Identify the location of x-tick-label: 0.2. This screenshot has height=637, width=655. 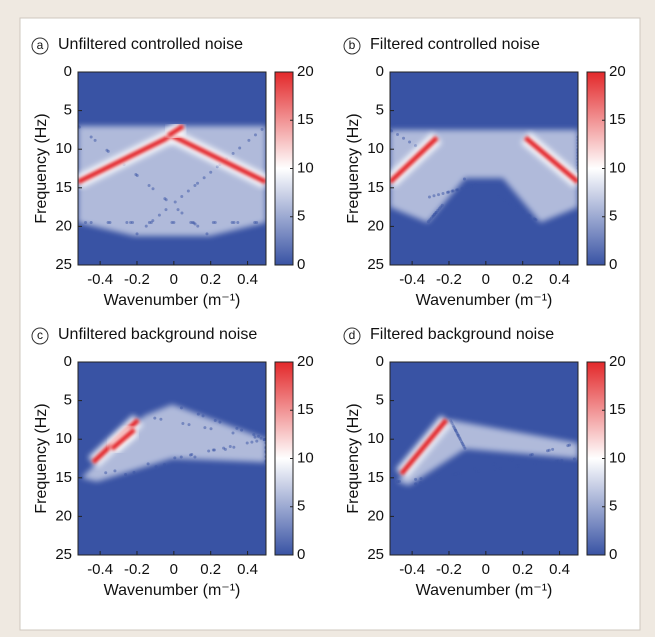
(210, 279).